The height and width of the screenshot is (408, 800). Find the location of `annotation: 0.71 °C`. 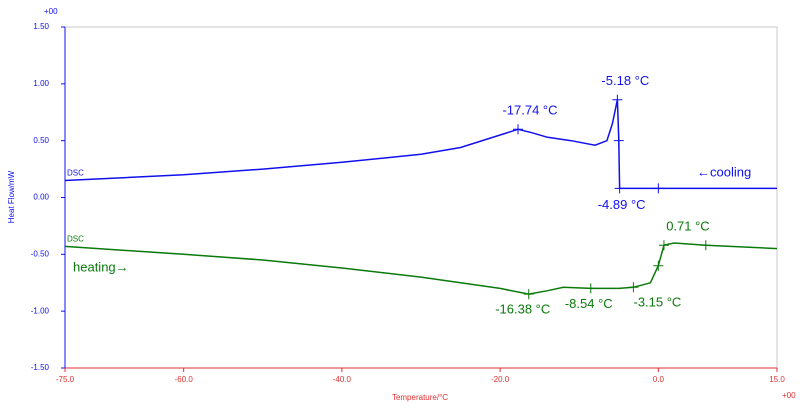

annotation: 0.71 °C is located at coordinates (688, 226).